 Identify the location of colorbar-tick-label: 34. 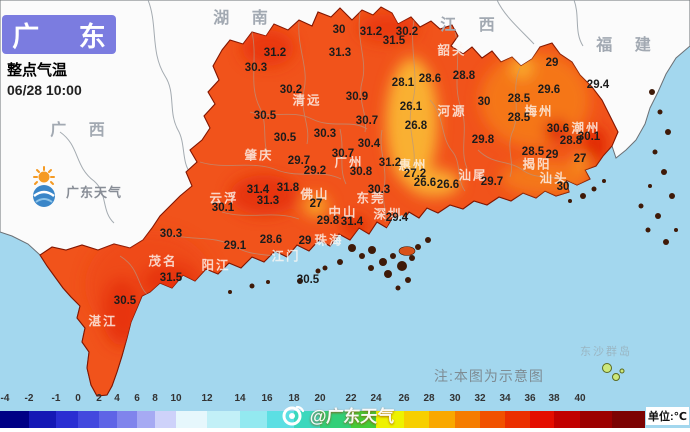
(505, 398).